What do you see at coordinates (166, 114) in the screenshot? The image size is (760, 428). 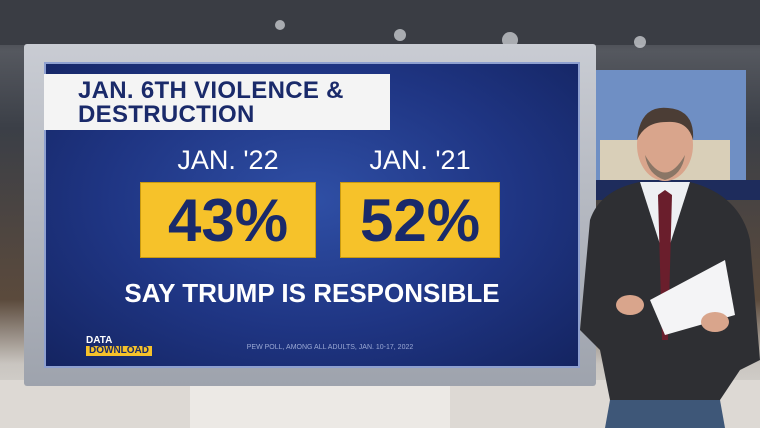 I see `title-line: DESTRUCTION` at bounding box center [166, 114].